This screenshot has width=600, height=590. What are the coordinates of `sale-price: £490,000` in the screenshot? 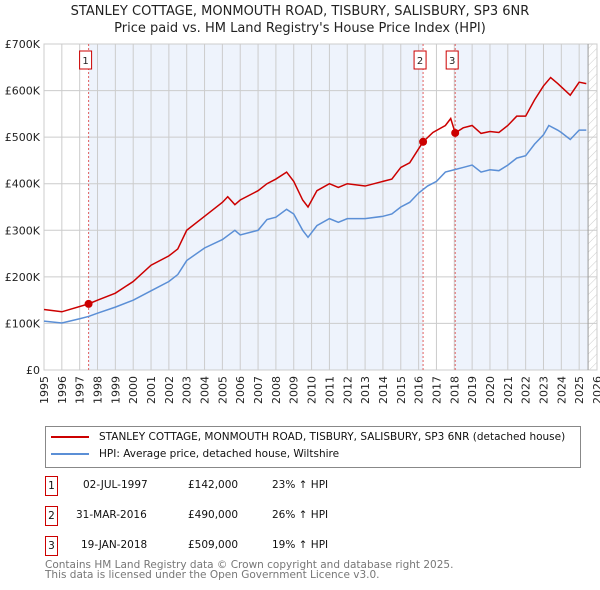 It's located at (213, 515).